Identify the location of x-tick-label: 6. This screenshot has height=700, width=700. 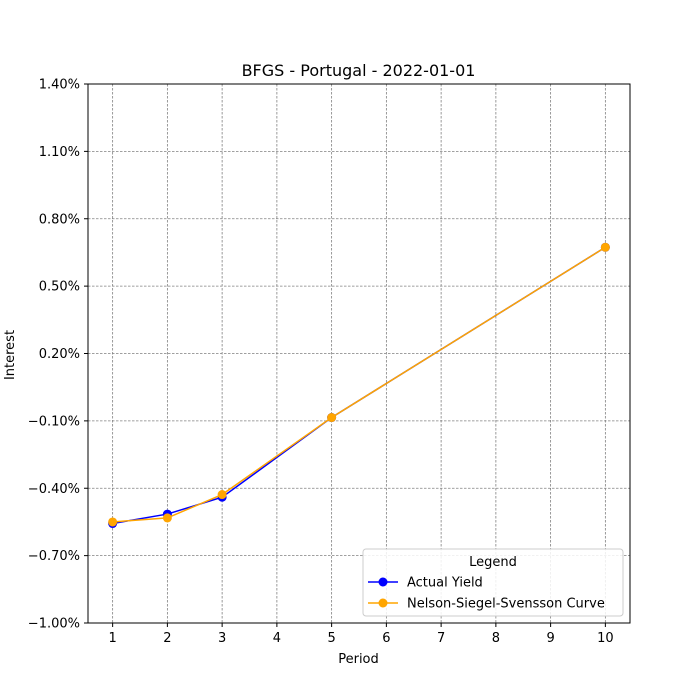
(386, 638).